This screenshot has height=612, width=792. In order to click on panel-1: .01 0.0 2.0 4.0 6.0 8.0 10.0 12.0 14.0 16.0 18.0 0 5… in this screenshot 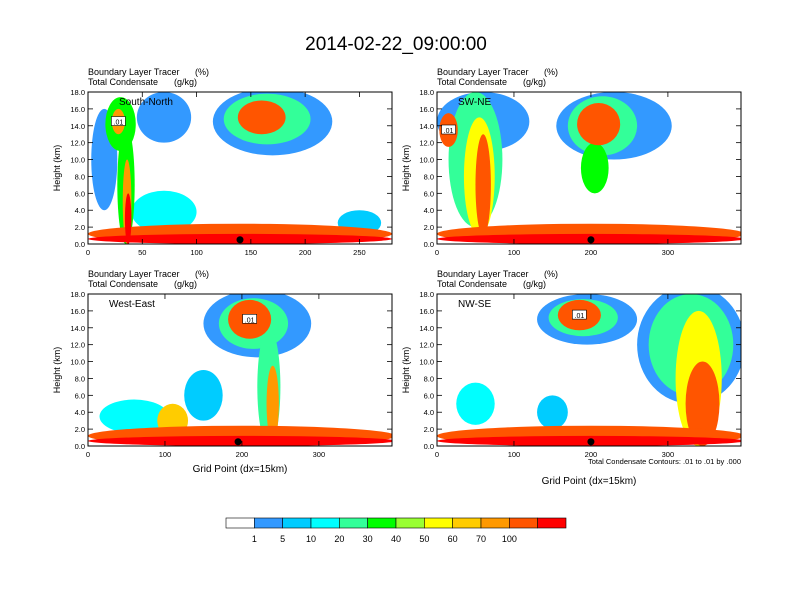, I will do `click(222, 162)`.